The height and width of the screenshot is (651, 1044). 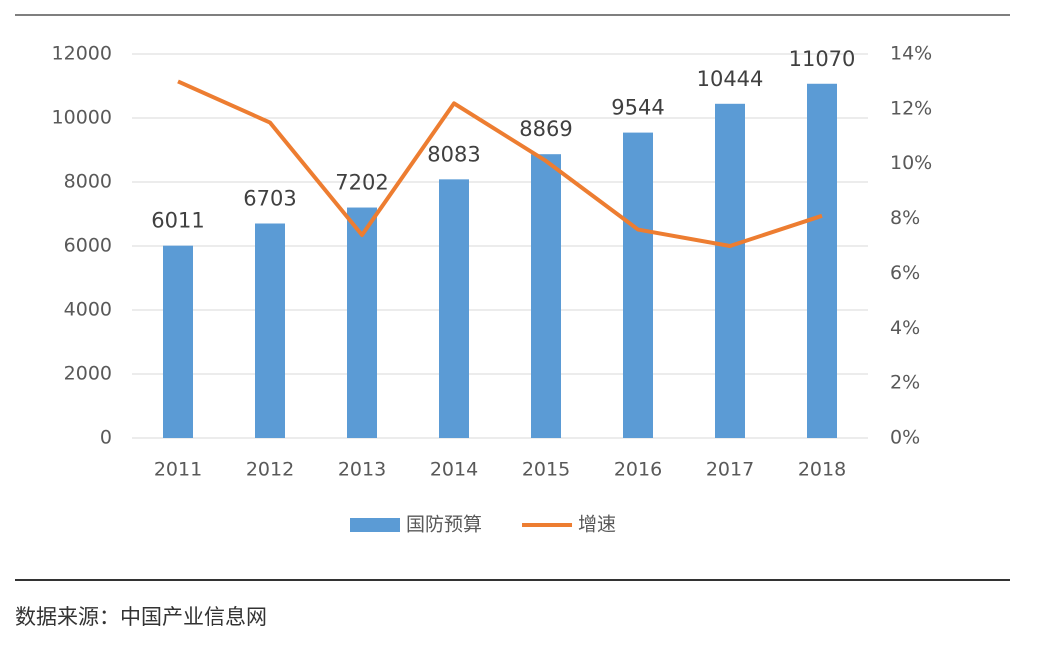 I want to click on data-label: 8869, so click(x=545, y=129).